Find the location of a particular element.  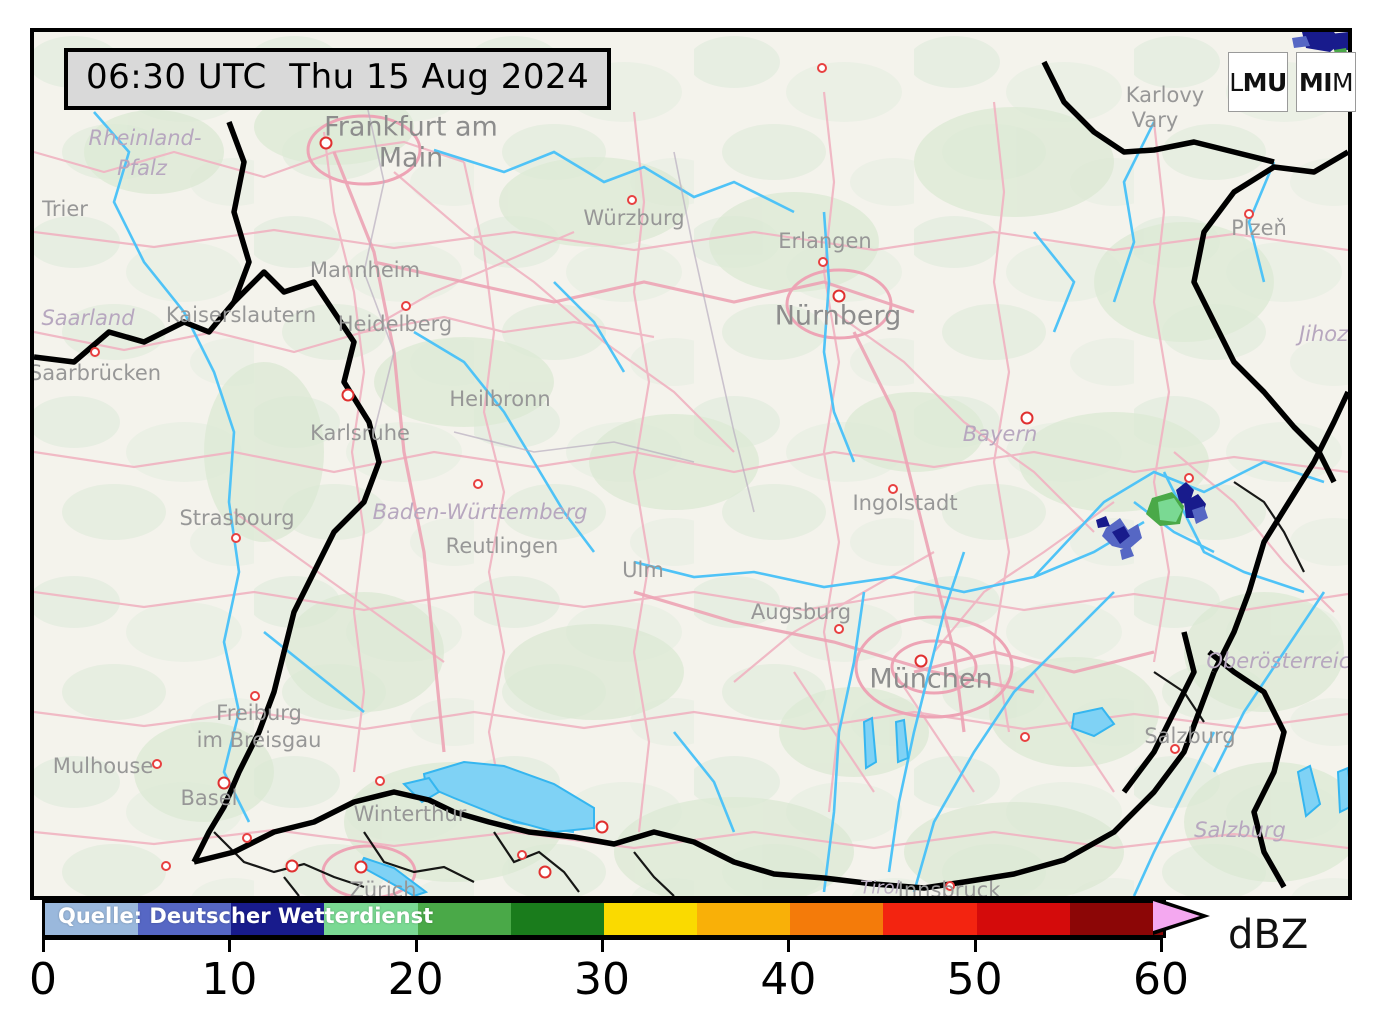

colorbar-tick-label-20: 20 is located at coordinates (415, 979).